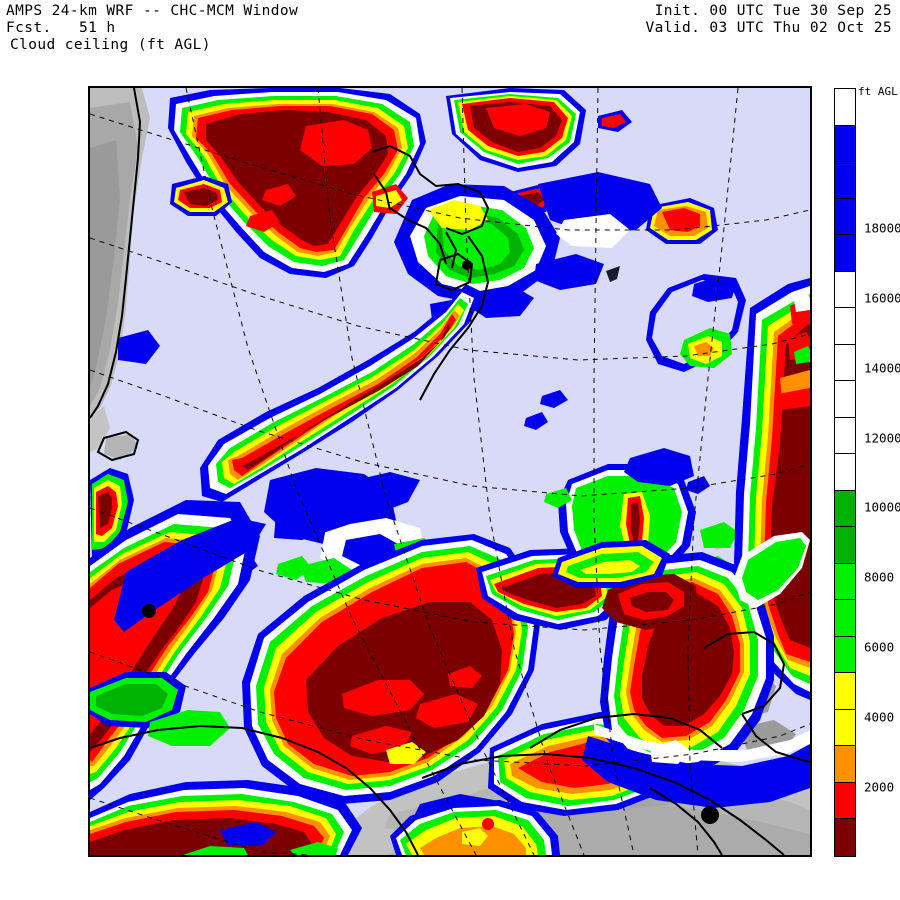  I want to click on map-glyph, so click(613, 274).